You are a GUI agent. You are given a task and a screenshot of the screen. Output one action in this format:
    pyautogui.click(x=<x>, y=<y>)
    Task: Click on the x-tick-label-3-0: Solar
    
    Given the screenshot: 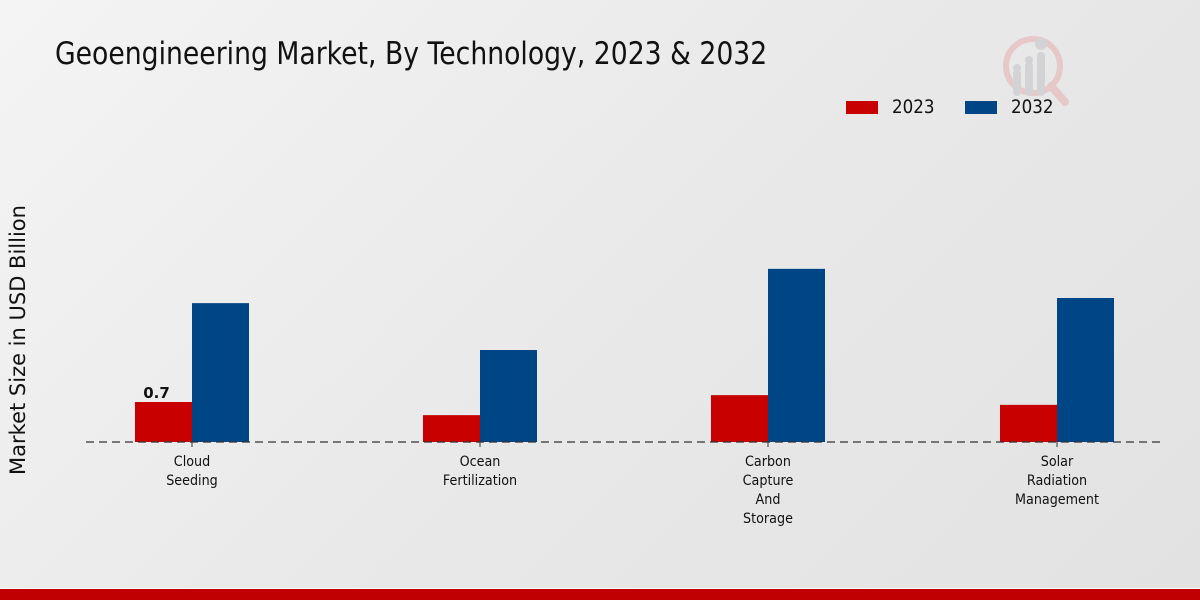 What is the action you would take?
    pyautogui.click(x=1057, y=461)
    